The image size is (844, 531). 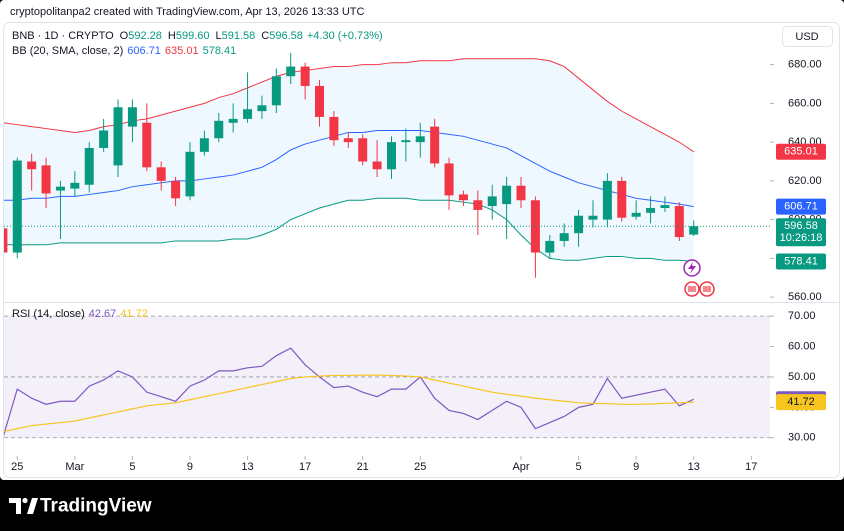 I want to click on bb-lower-box, so click(x=801, y=261).